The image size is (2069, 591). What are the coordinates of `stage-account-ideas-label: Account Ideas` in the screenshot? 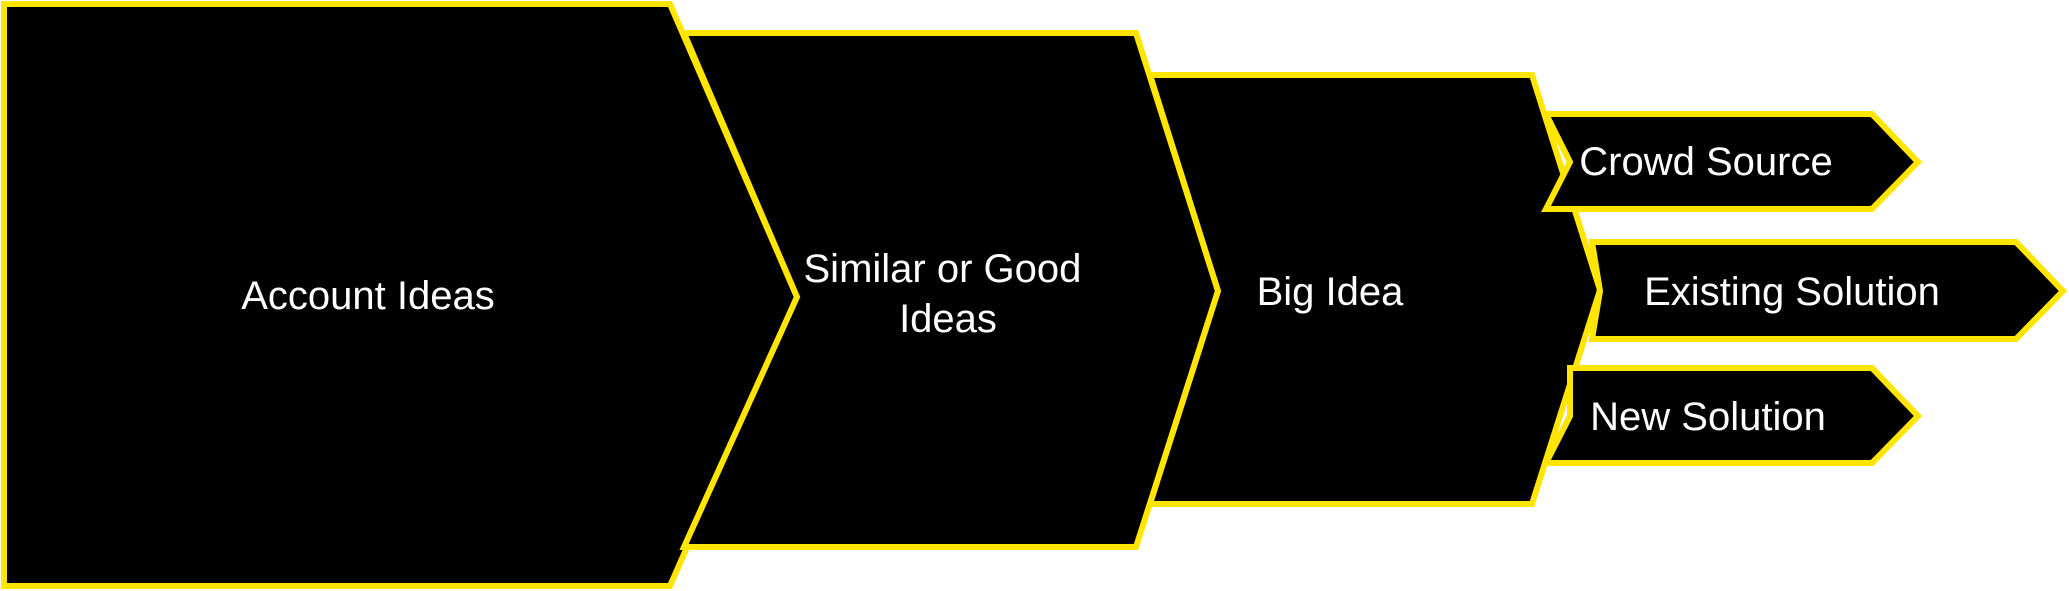 It's located at (368, 296).